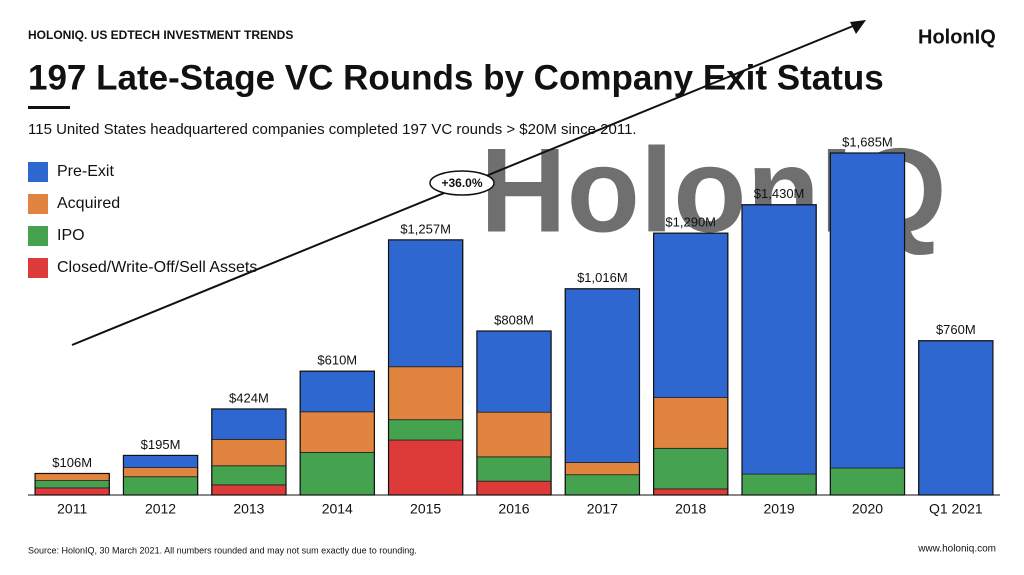 Image resolution: width=1024 pixels, height=575 pixels. I want to click on x-tick-label: 2014, so click(337, 509).